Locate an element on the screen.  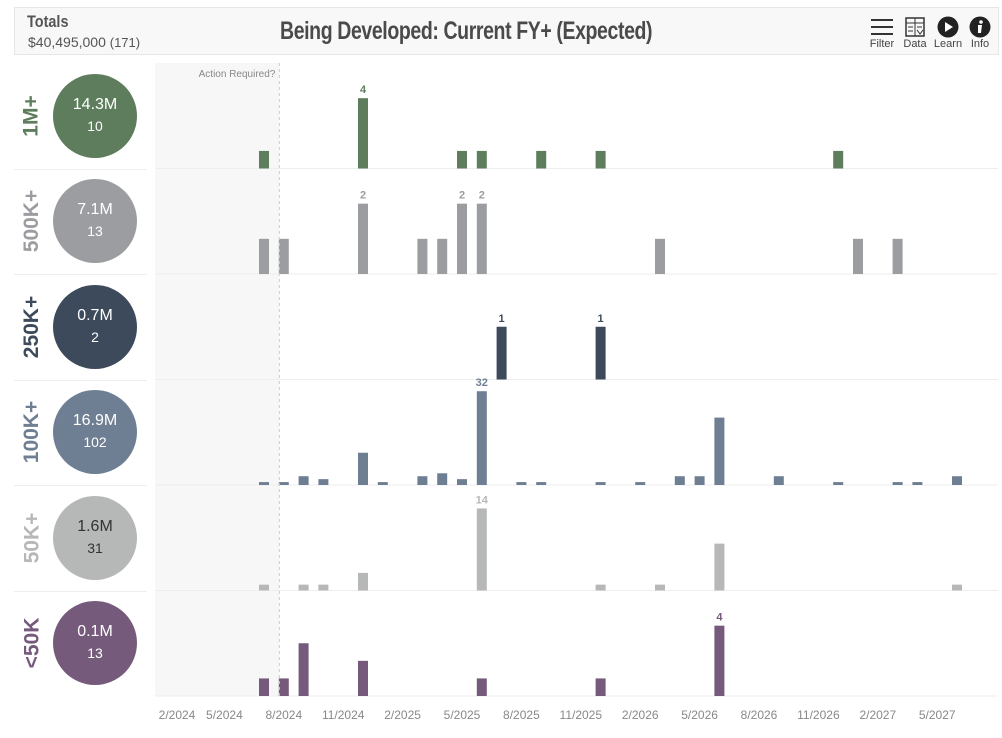
row-label-text: 500K+ is located at coordinates (31, 221).